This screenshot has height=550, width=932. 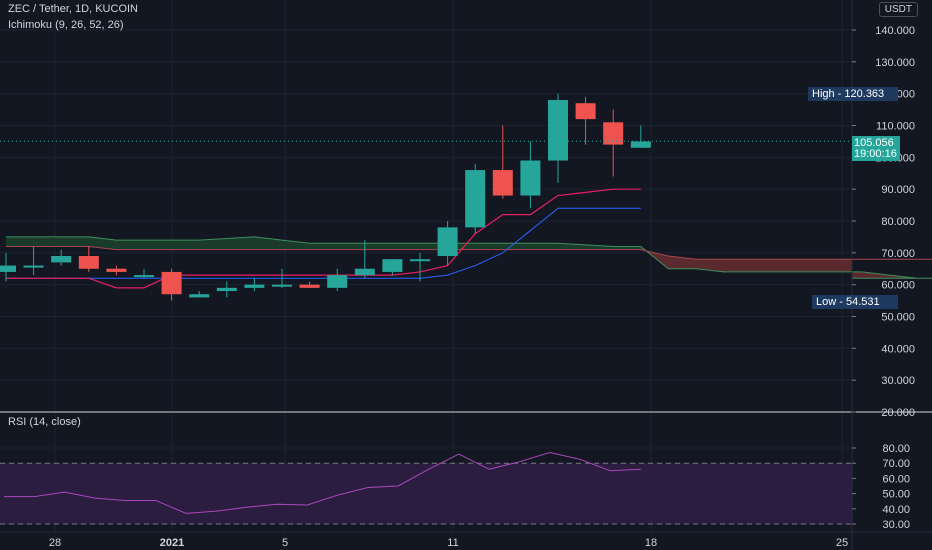 I want to click on high-marker: High - 120.363, so click(x=853, y=94).